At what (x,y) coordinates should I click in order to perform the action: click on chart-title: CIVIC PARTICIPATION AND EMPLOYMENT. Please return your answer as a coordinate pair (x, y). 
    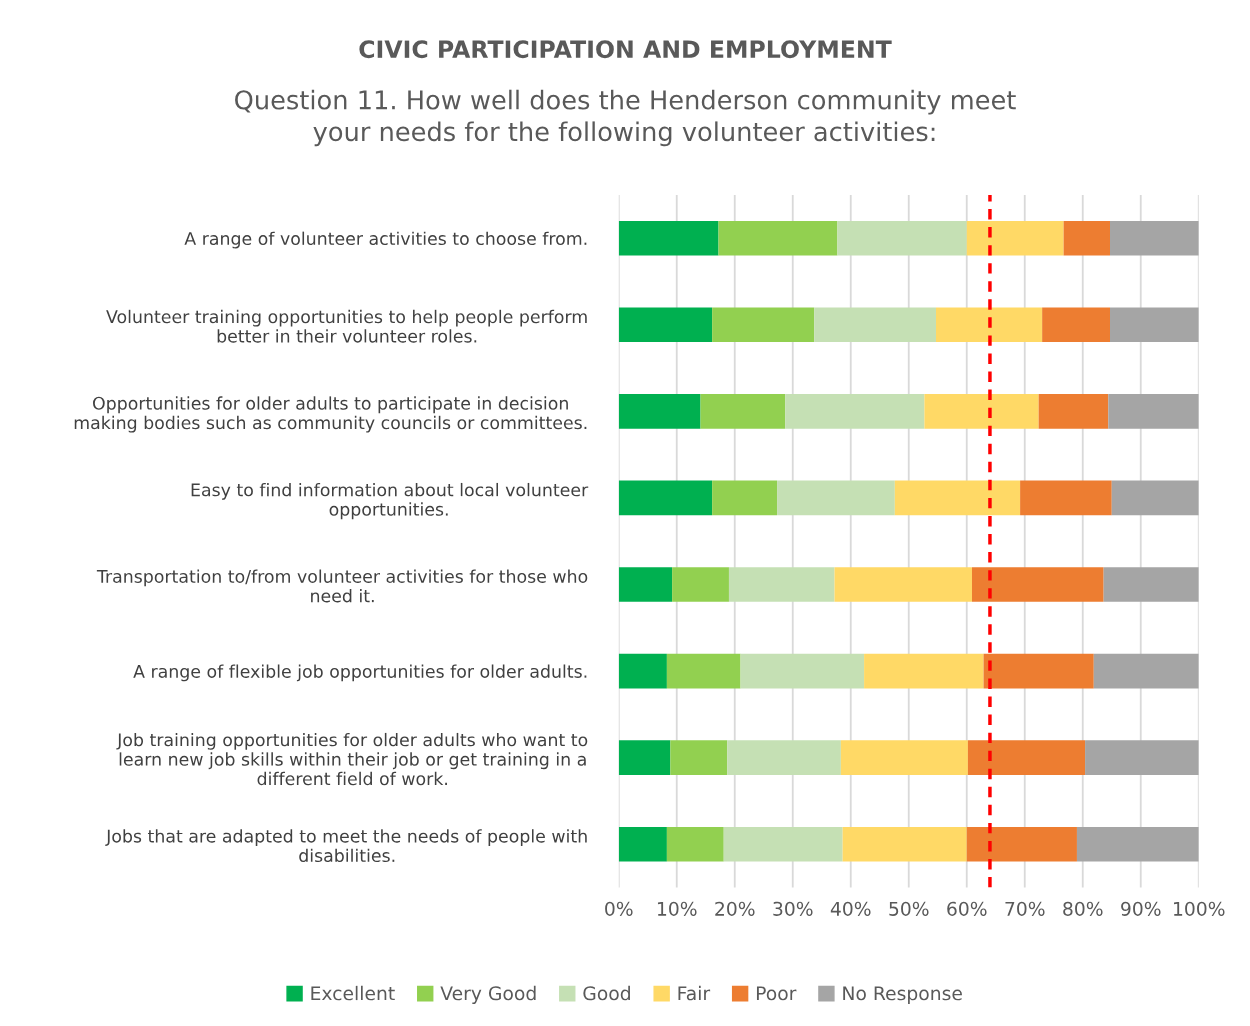
    Looking at the image, I should click on (625, 49).